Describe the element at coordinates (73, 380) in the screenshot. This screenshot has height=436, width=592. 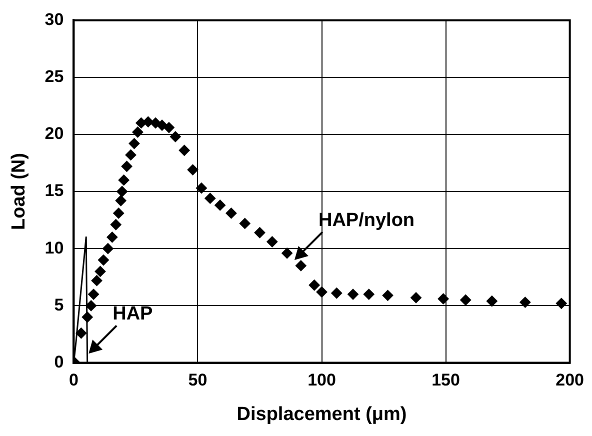
I see `x-tick-label: 0` at that location.